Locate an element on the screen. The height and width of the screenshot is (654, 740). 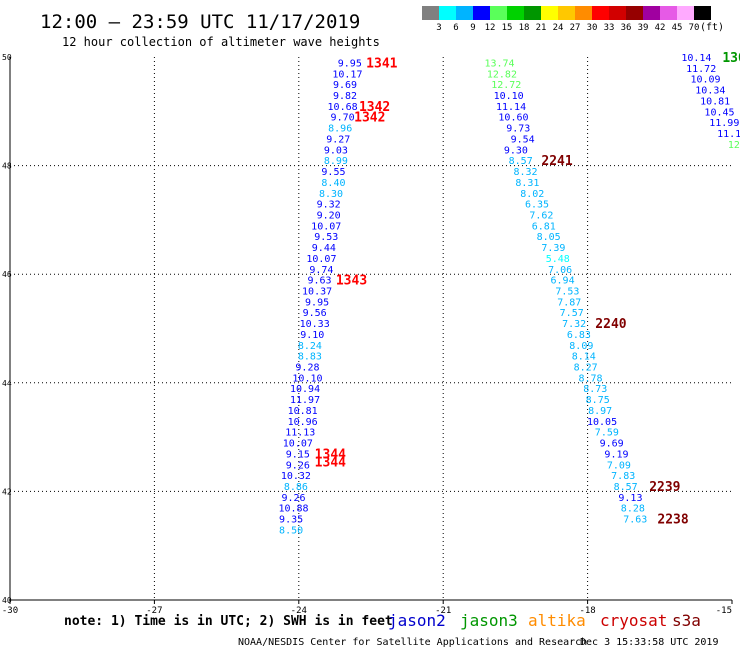
wave-height-value: 9.55 is located at coordinates (333, 172).